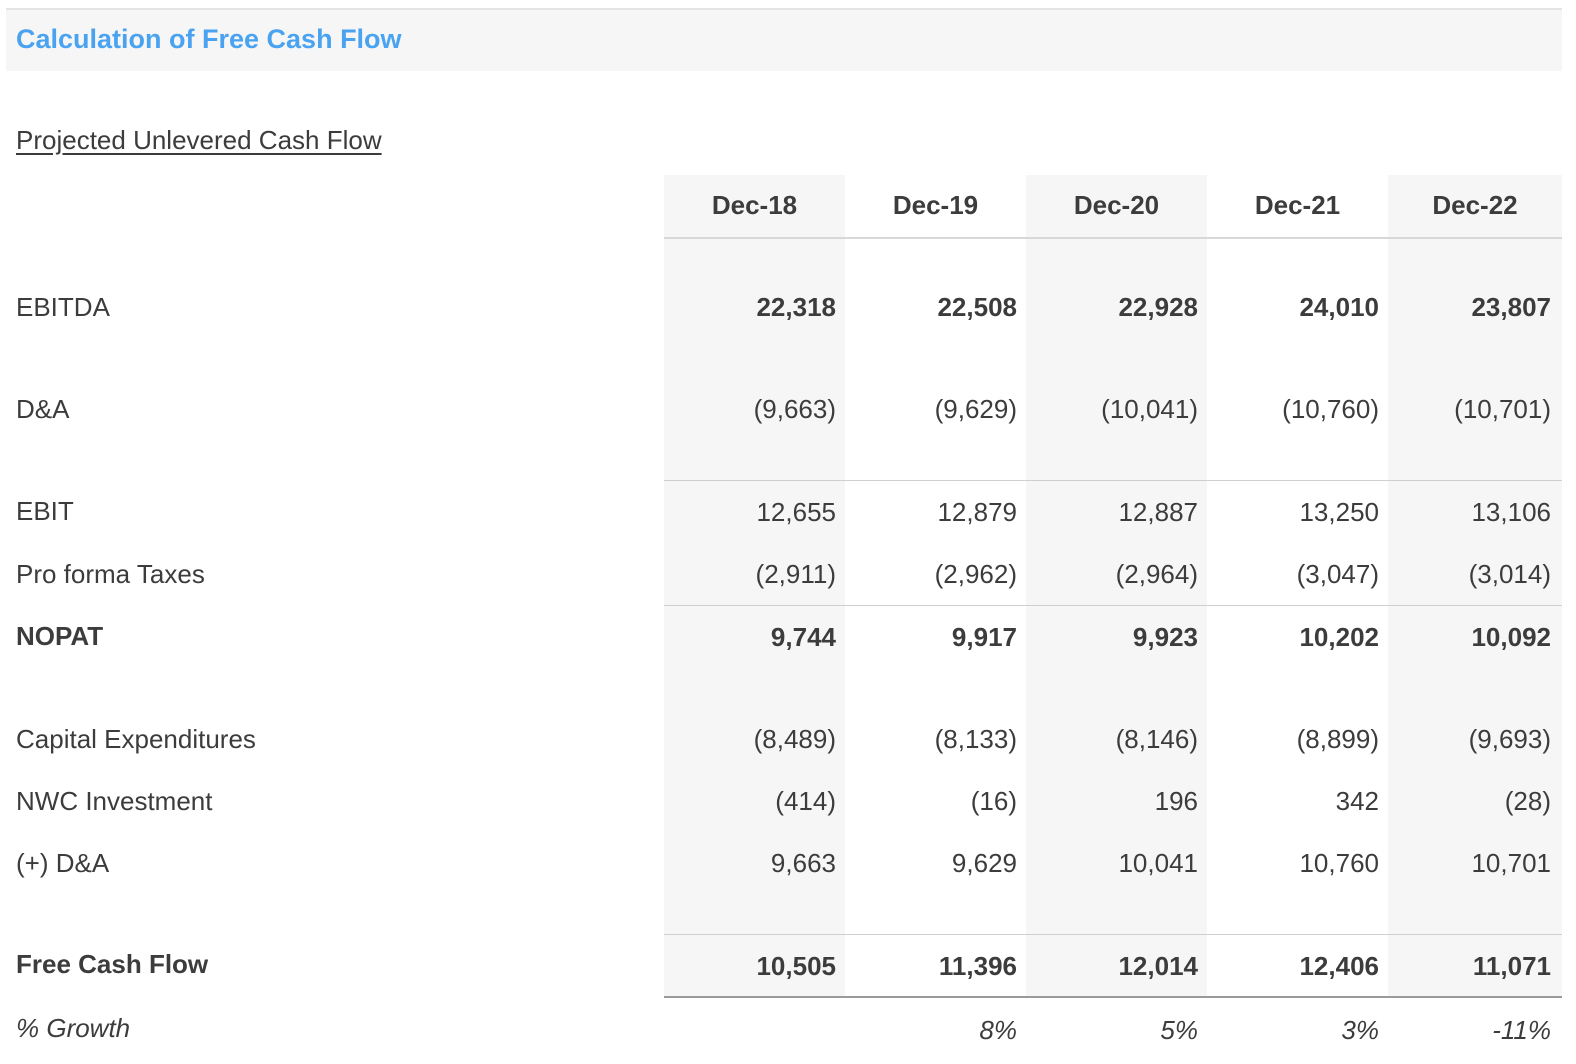 This screenshot has height=1064, width=1576. Describe the element at coordinates (1511, 512) in the screenshot. I see `table-cell: 13,106` at that location.